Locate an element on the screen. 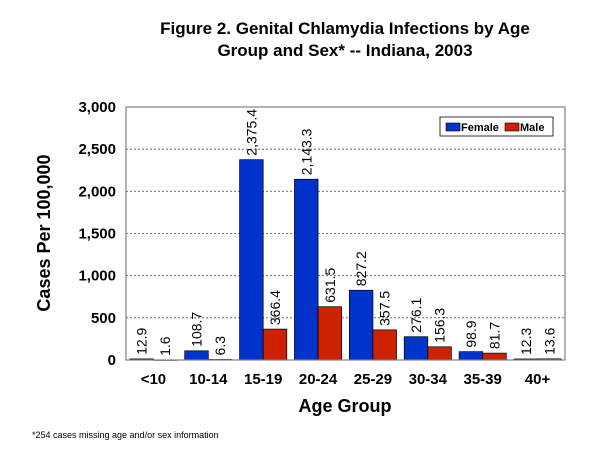 The height and width of the screenshot is (451, 600). data-label-male: 6.3 is located at coordinates (220, 346).